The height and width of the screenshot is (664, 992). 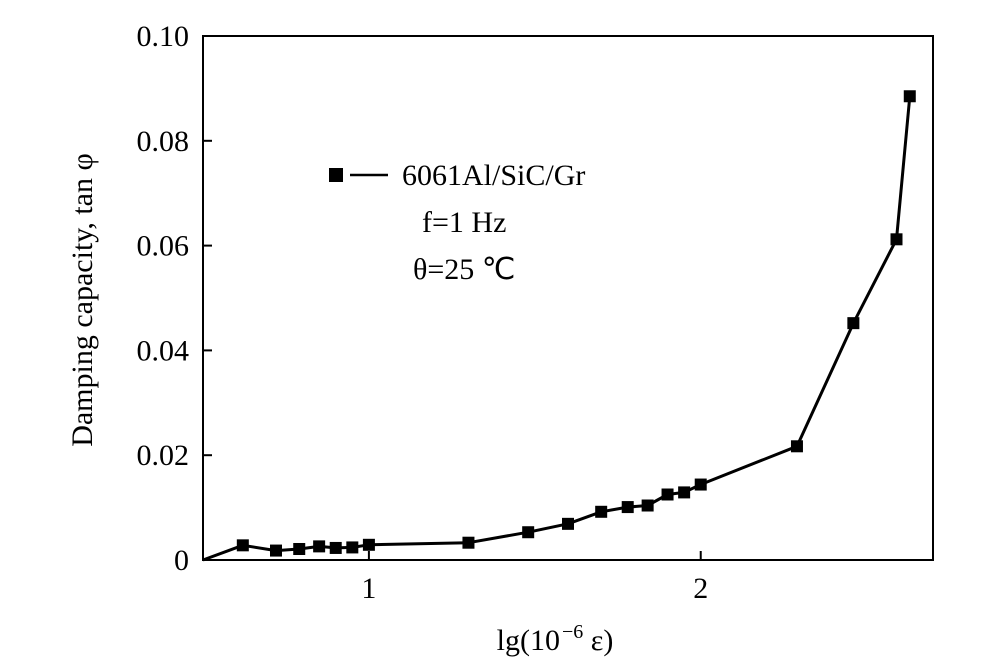 I want to click on legend-label-material: 6061Al/SiC/Gr, so click(x=493, y=175).